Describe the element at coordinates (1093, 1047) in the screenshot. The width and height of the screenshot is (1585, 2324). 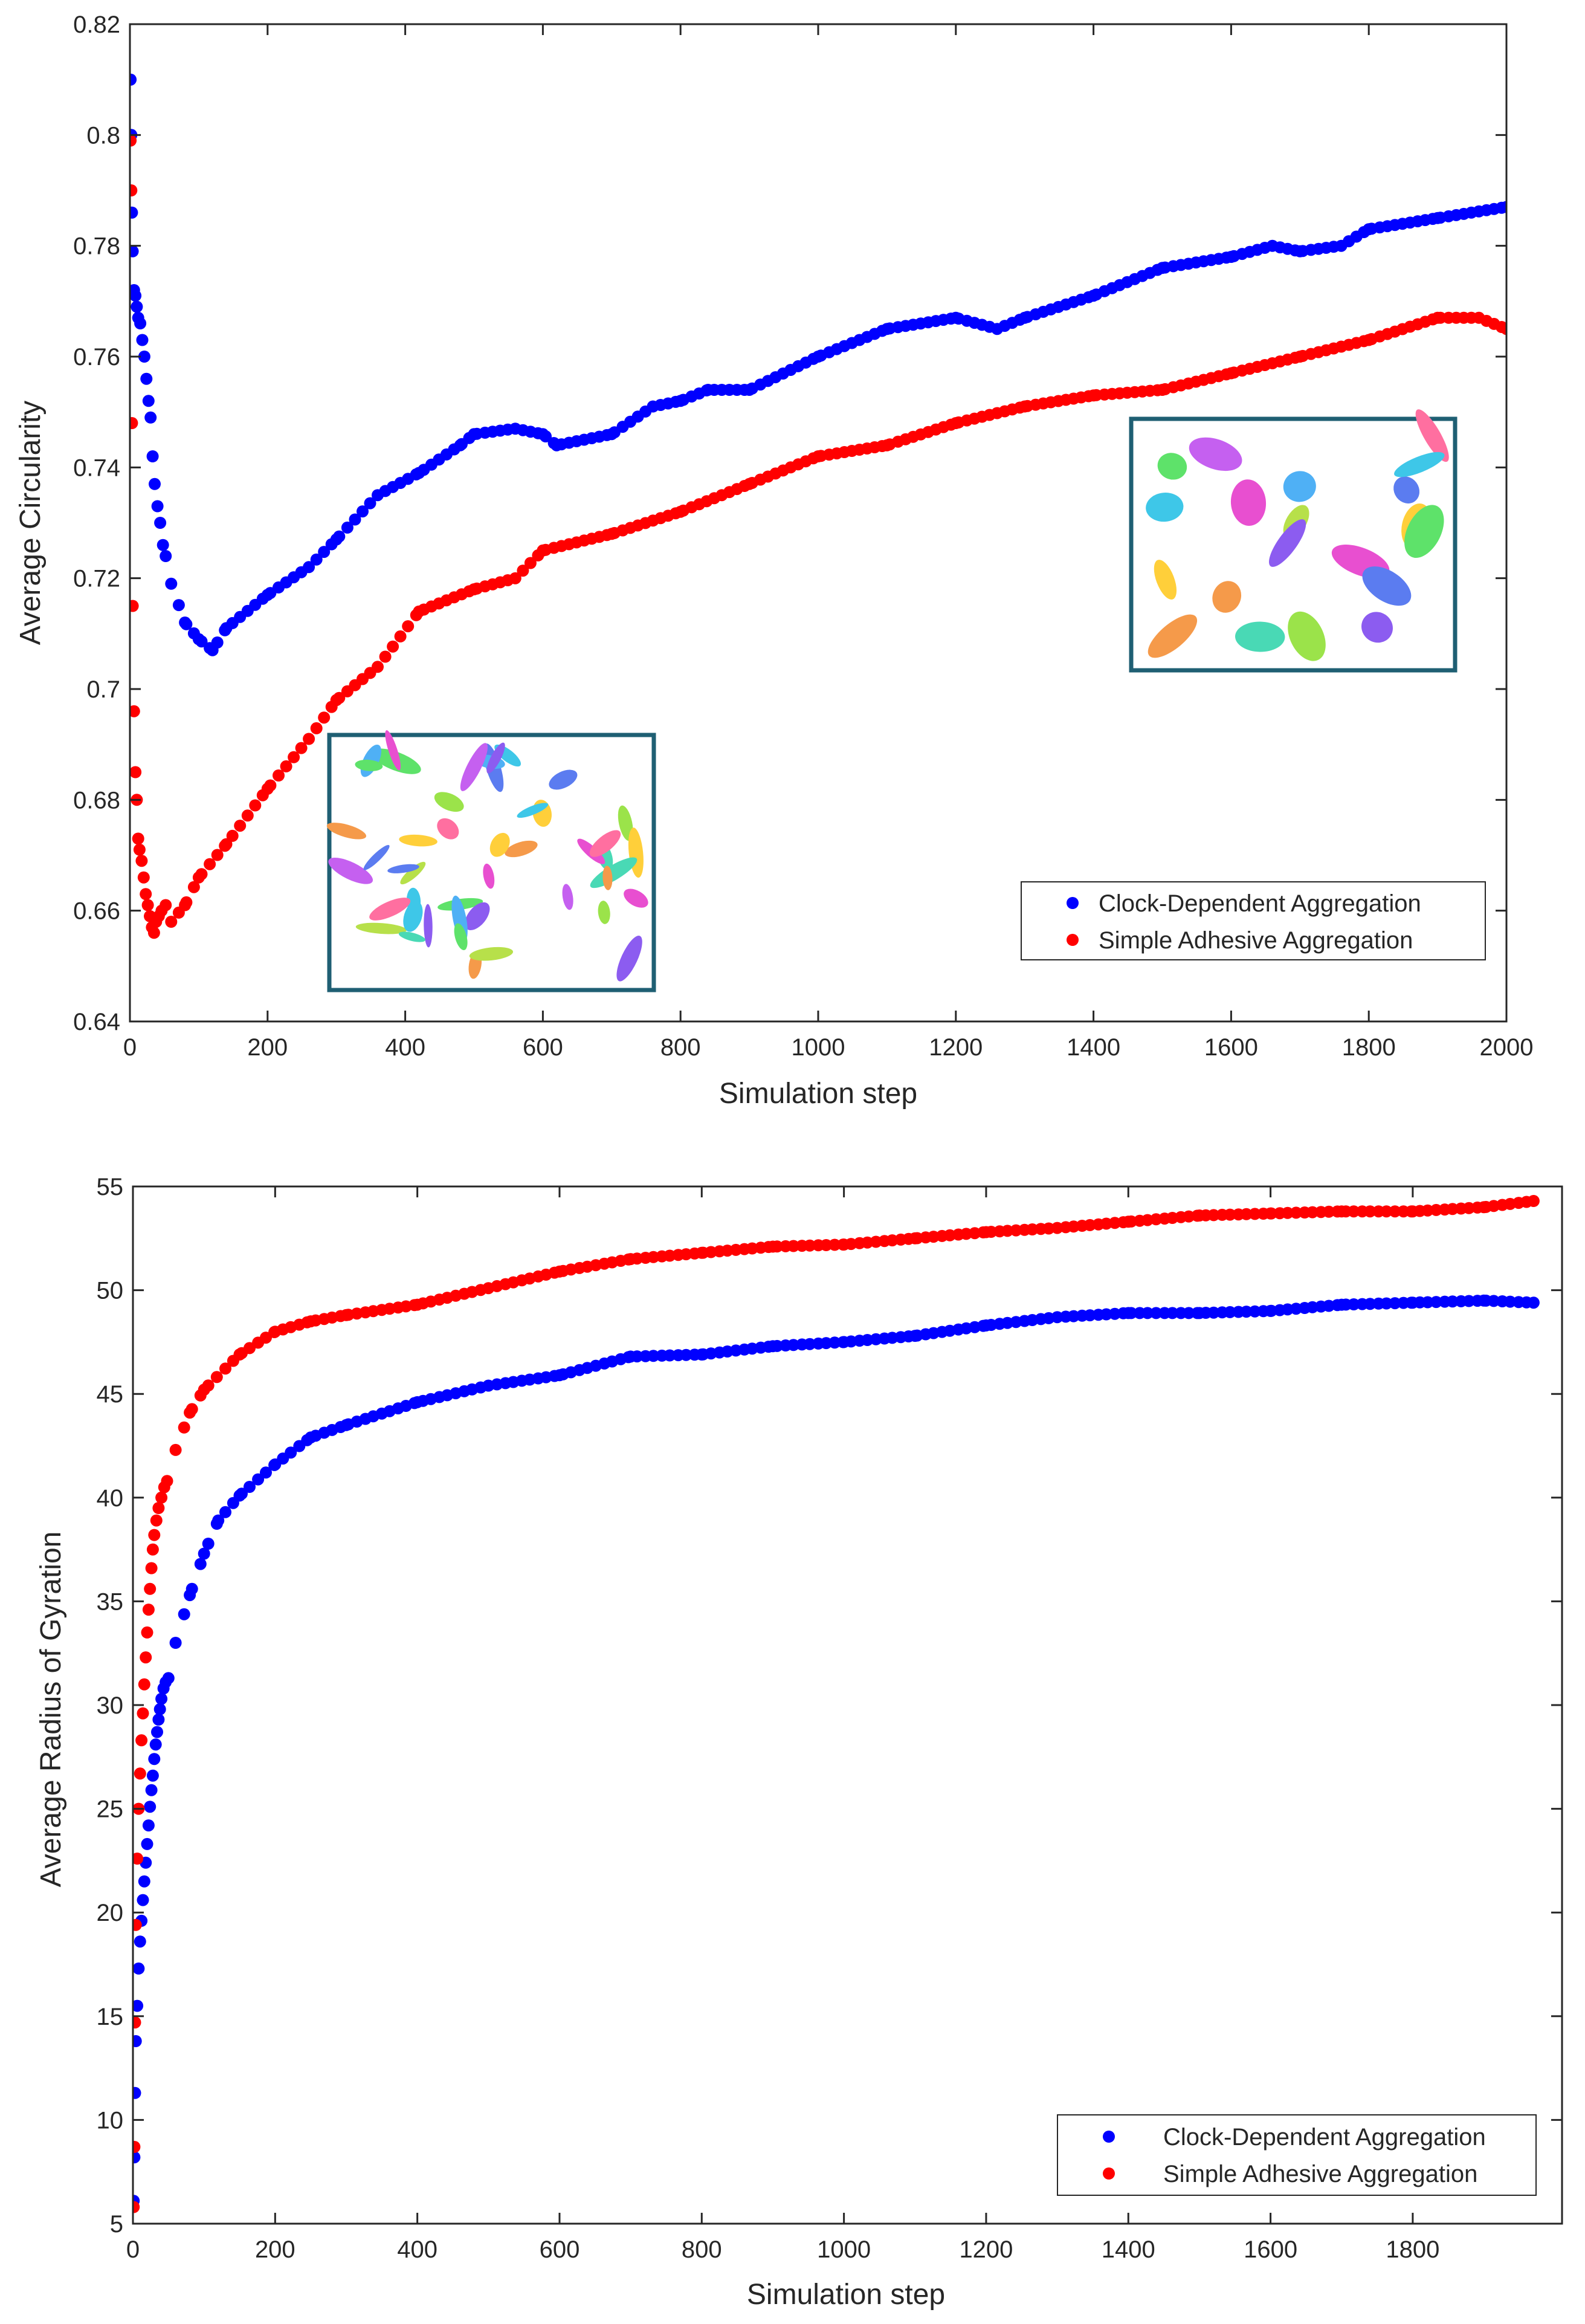
I see `x-tick-label: 1400` at that location.